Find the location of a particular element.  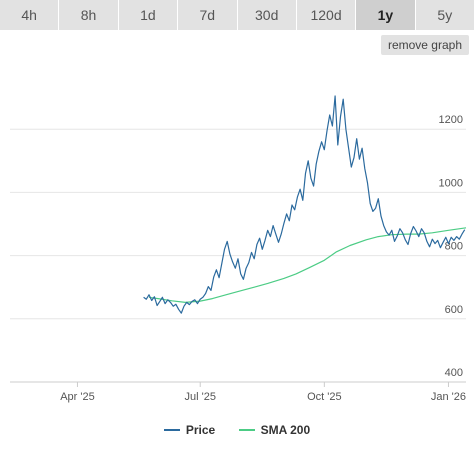

tab-8h: 8h is located at coordinates (89, 15).